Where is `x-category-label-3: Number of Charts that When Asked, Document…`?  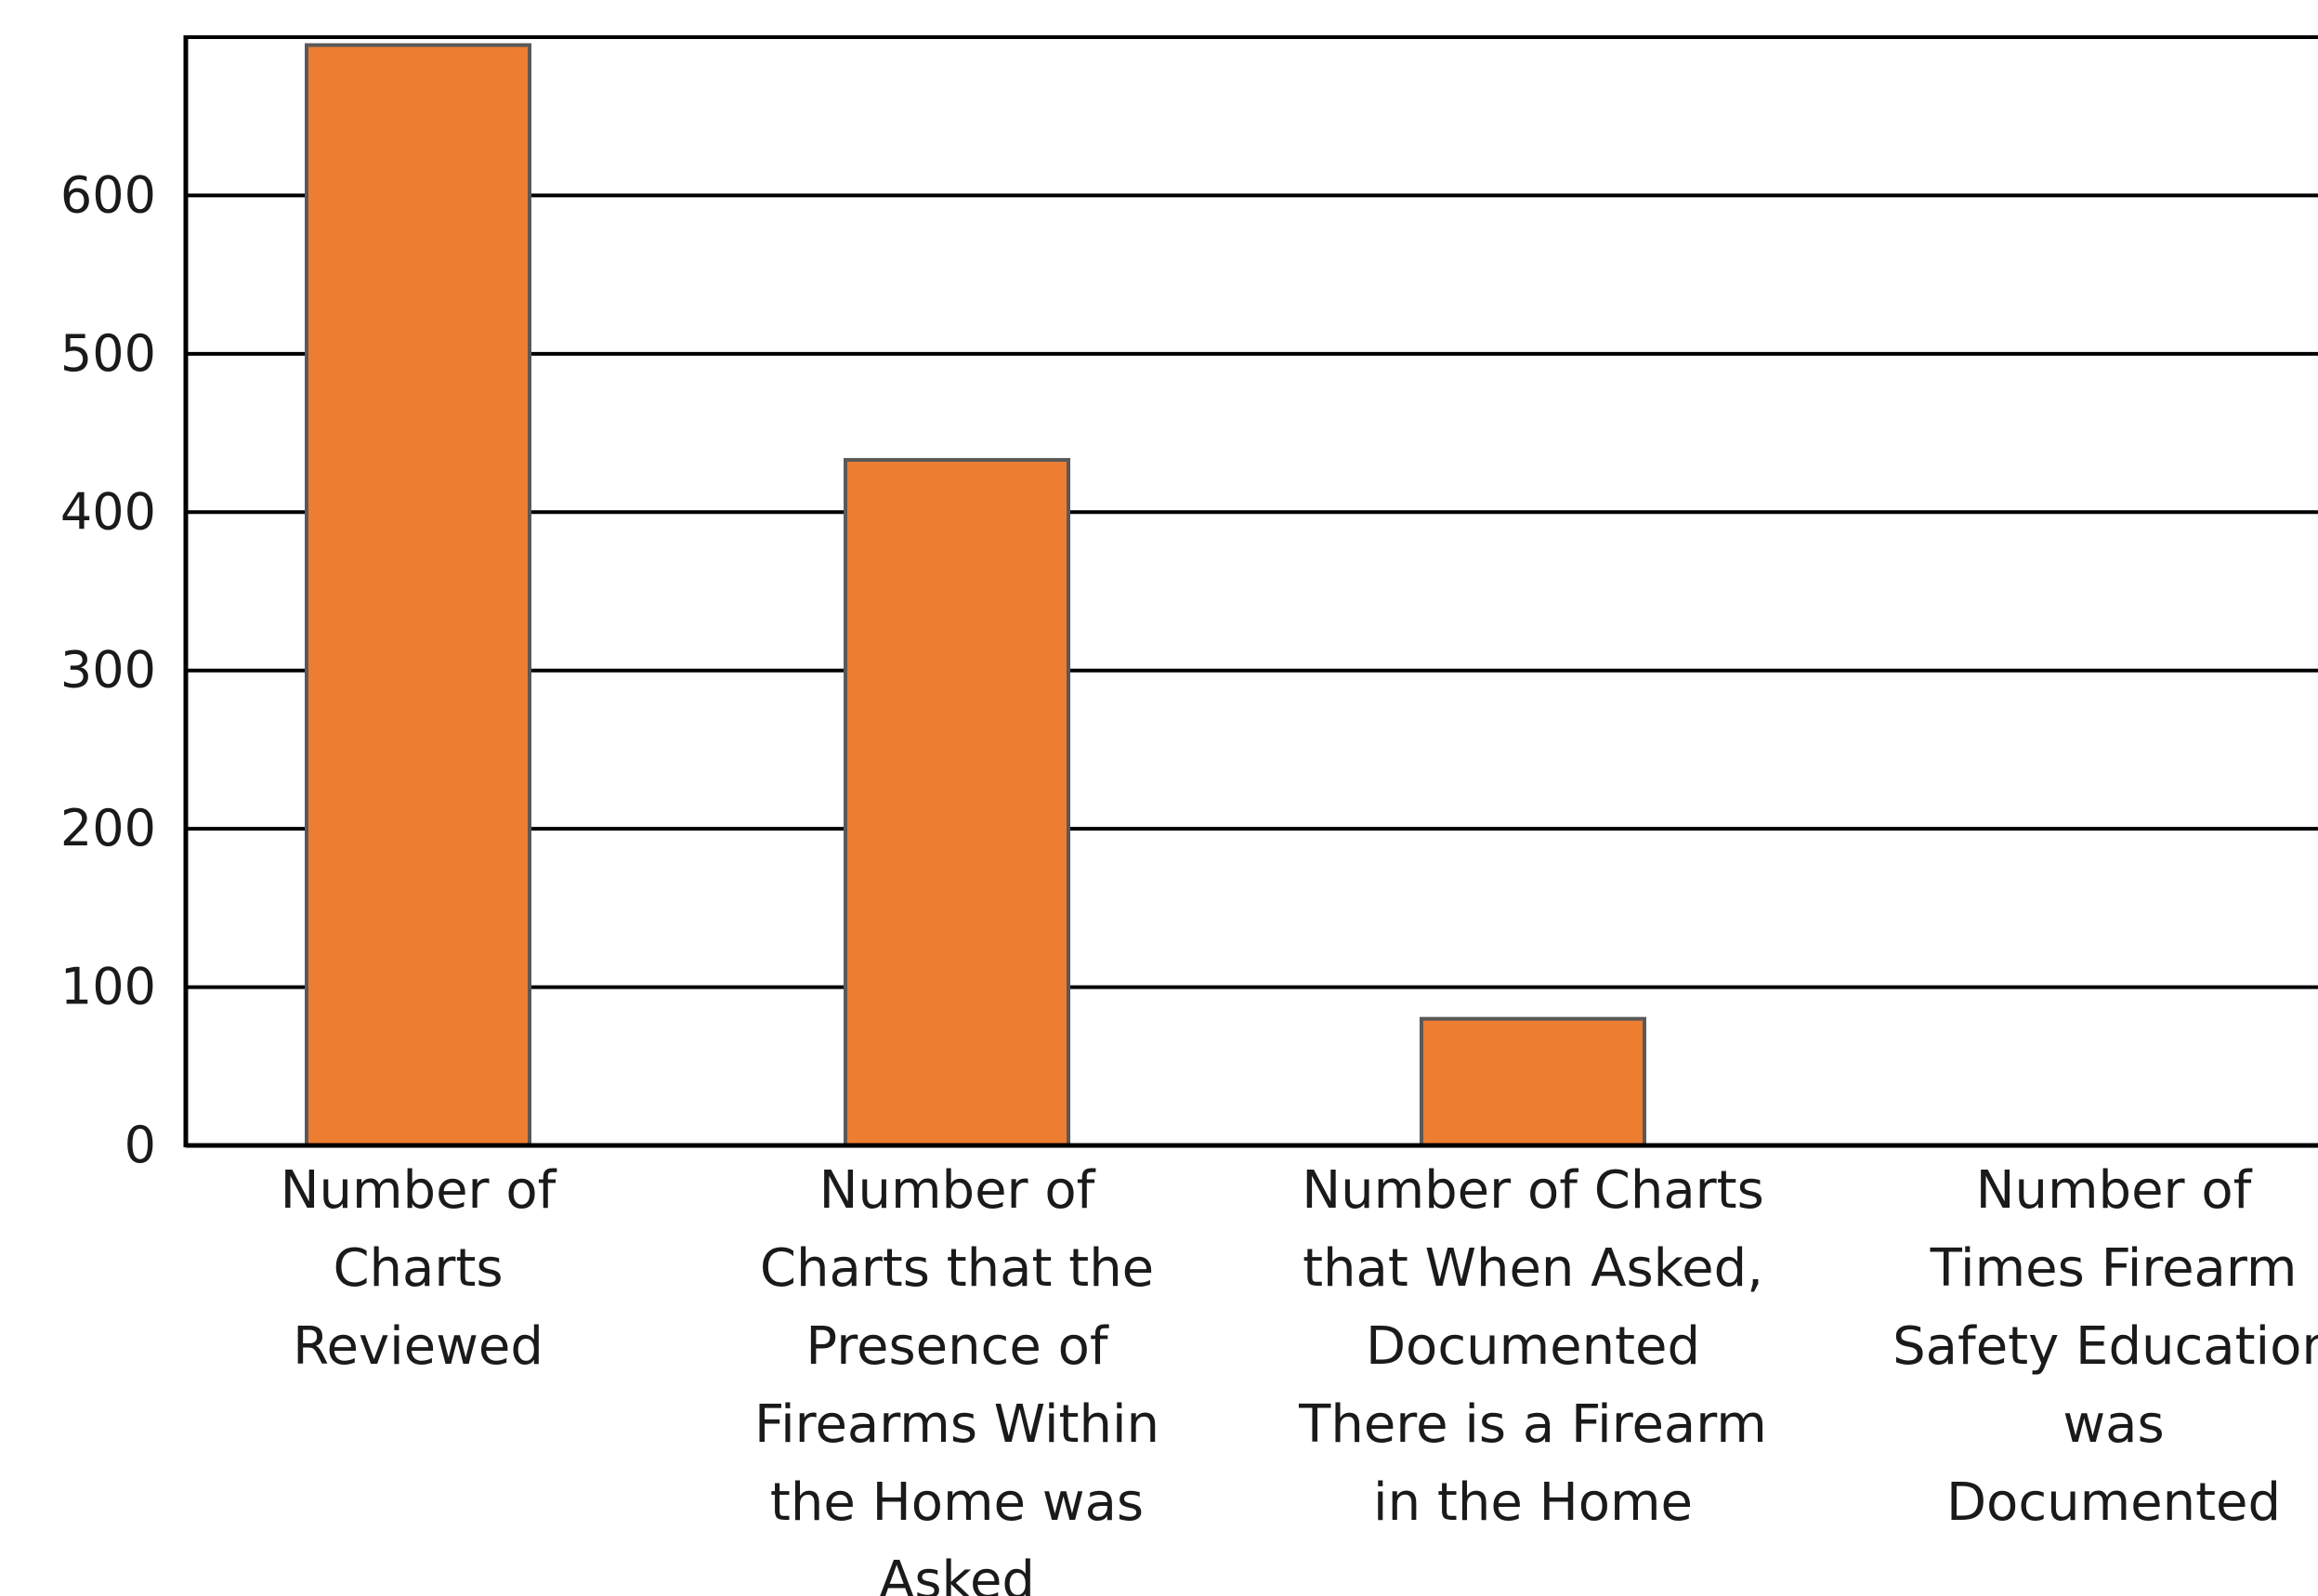 x-category-label-3: Number of Charts that When Asked, Document… is located at coordinates (1532, 1346).